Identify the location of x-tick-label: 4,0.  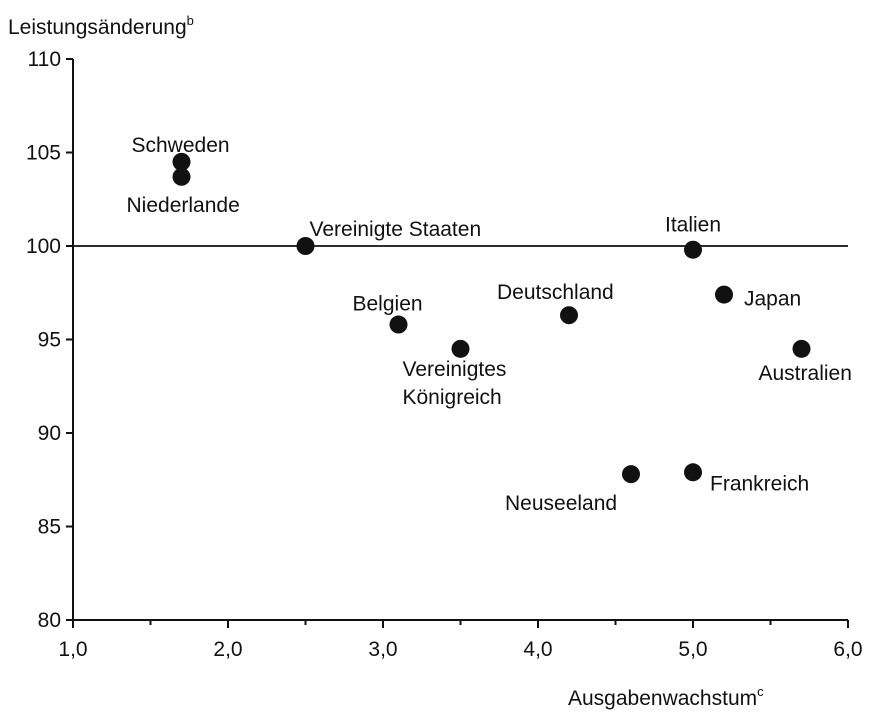
(537, 649).